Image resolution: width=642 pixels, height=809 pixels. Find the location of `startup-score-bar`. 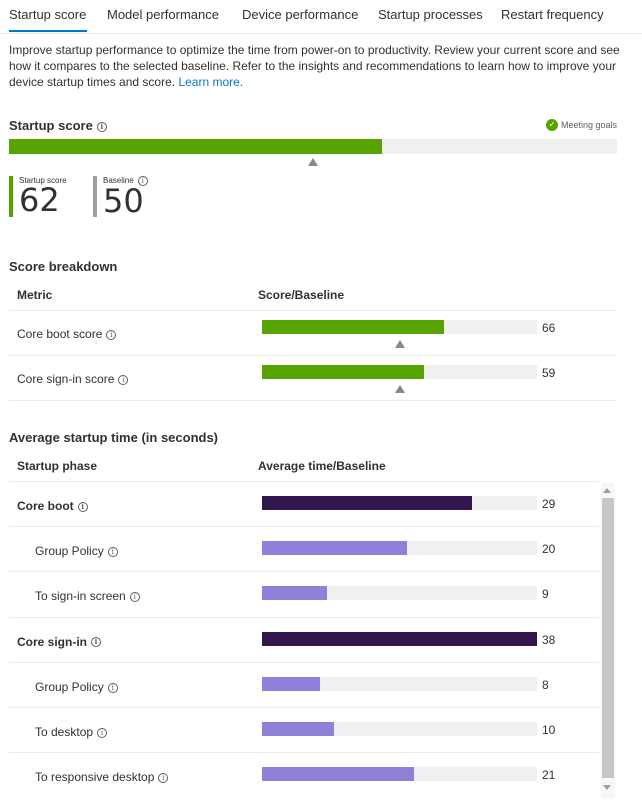

startup-score-bar is located at coordinates (313, 146).